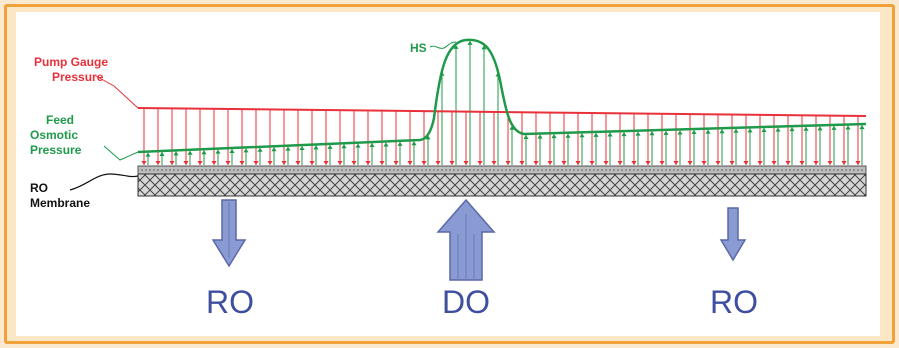 The width and height of the screenshot is (899, 348). What do you see at coordinates (60, 203) in the screenshot?
I see `ro-membrane-label-line2: Membrane` at bounding box center [60, 203].